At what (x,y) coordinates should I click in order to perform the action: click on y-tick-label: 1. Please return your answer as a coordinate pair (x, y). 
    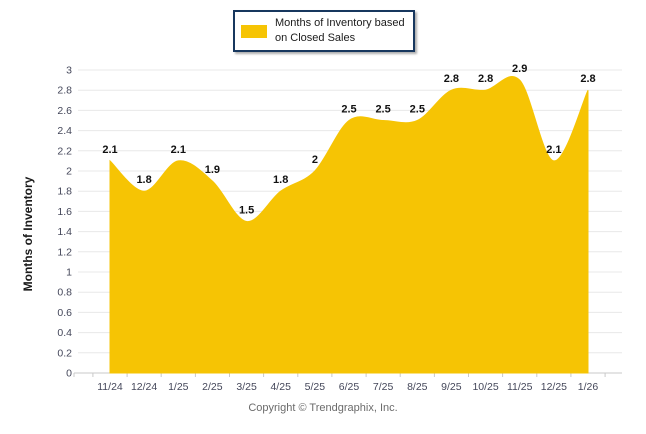
    Looking at the image, I should click on (69, 273).